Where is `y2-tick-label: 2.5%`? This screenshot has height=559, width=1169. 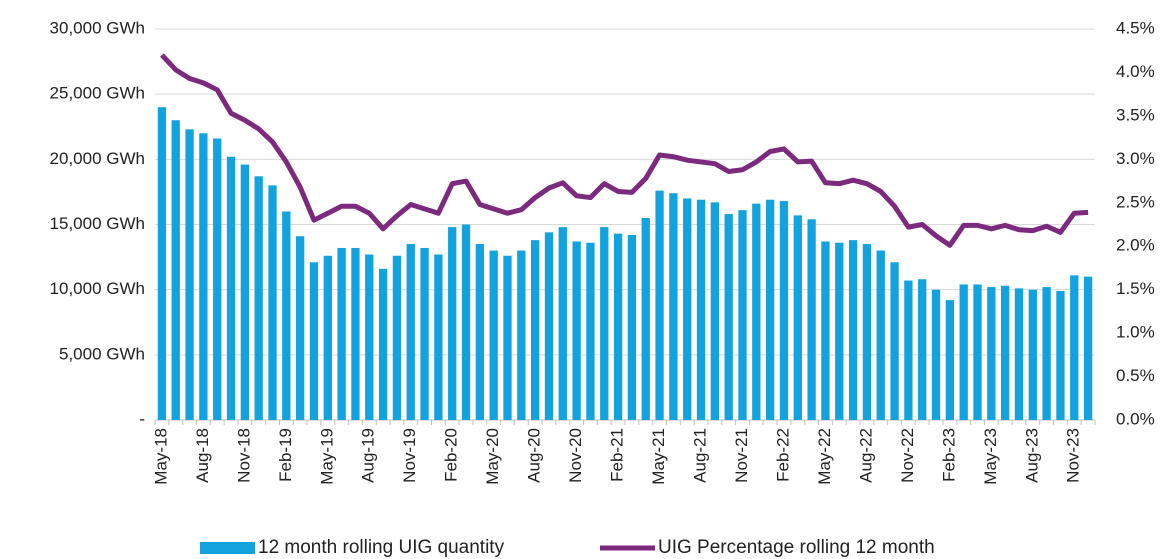
y2-tick-label: 2.5% is located at coordinates (1135, 201).